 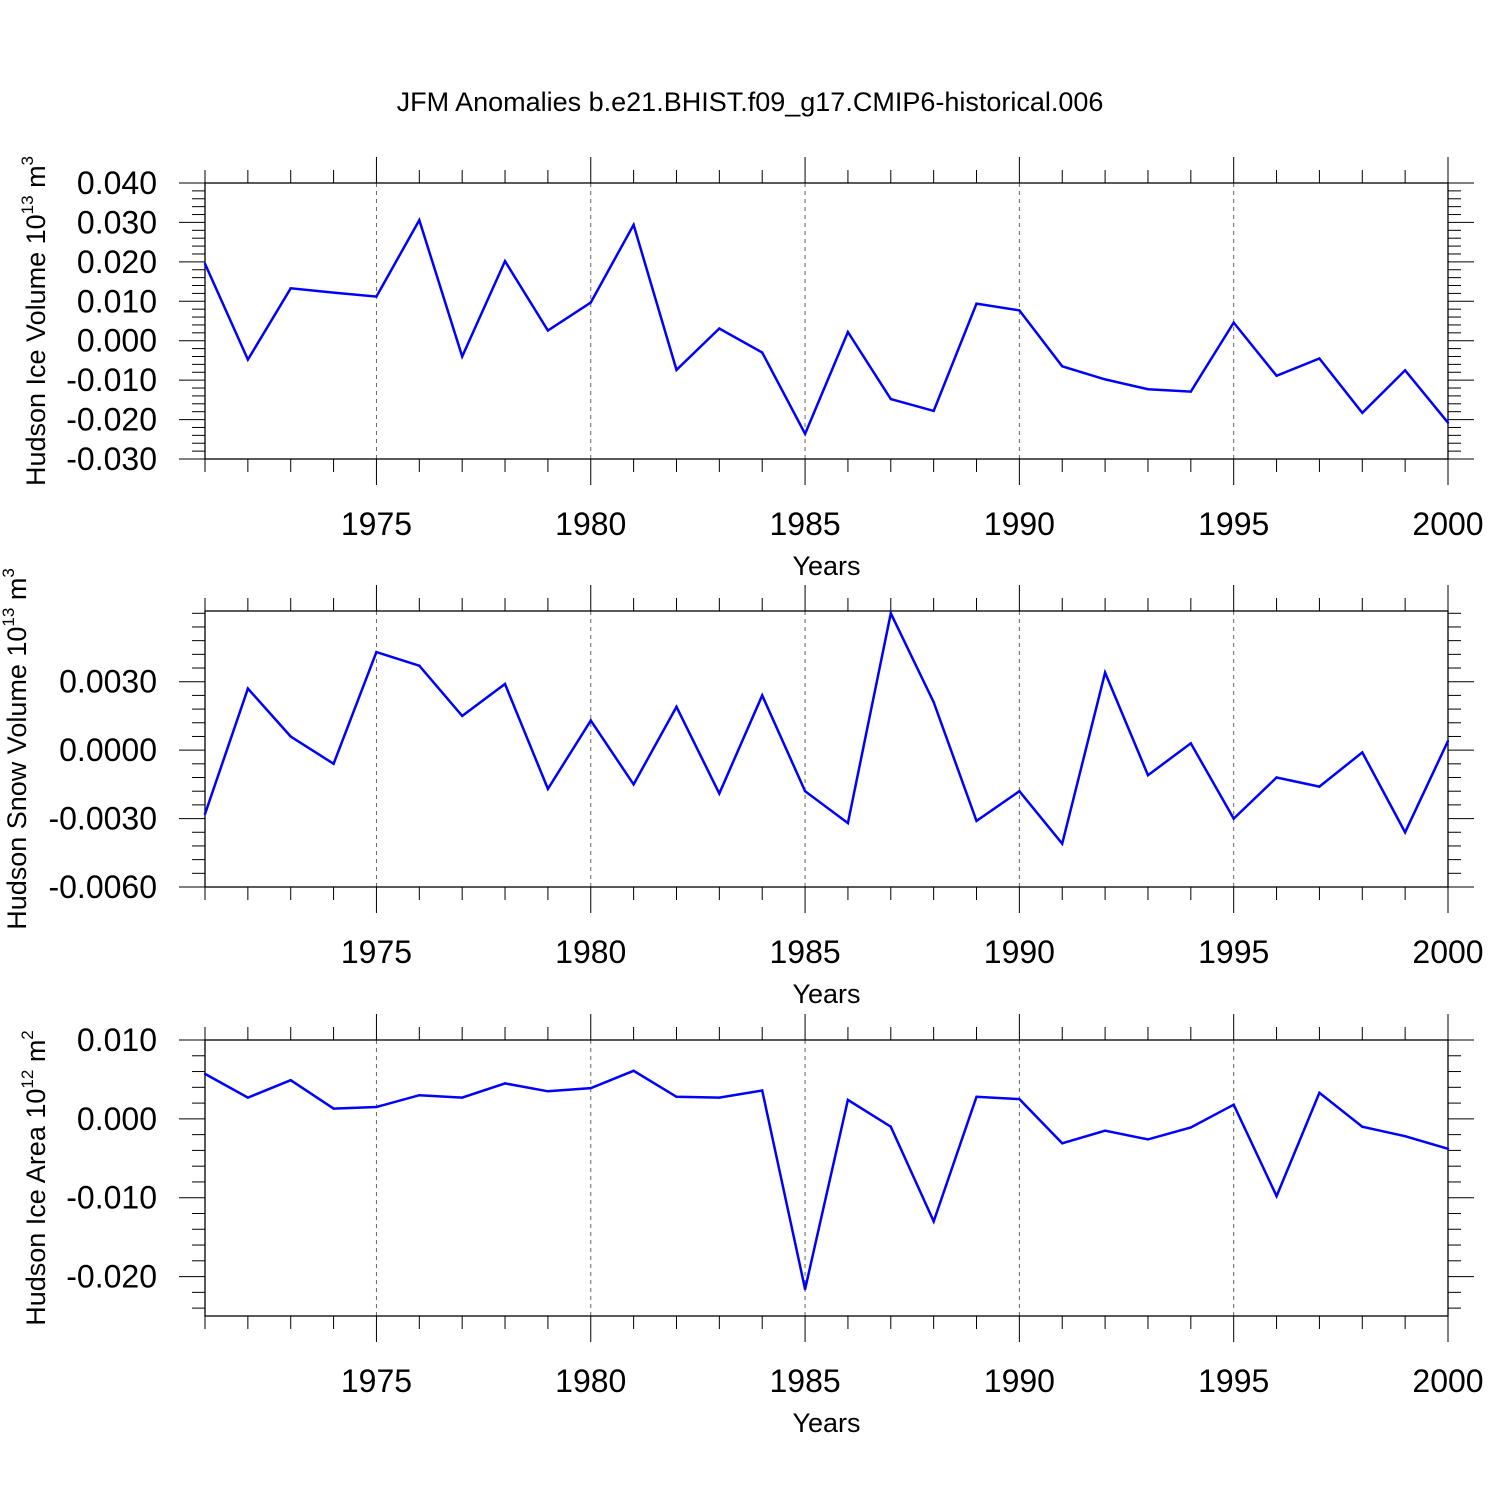 I want to click on y-tick-label: 0.000, so click(x=117, y=1119).